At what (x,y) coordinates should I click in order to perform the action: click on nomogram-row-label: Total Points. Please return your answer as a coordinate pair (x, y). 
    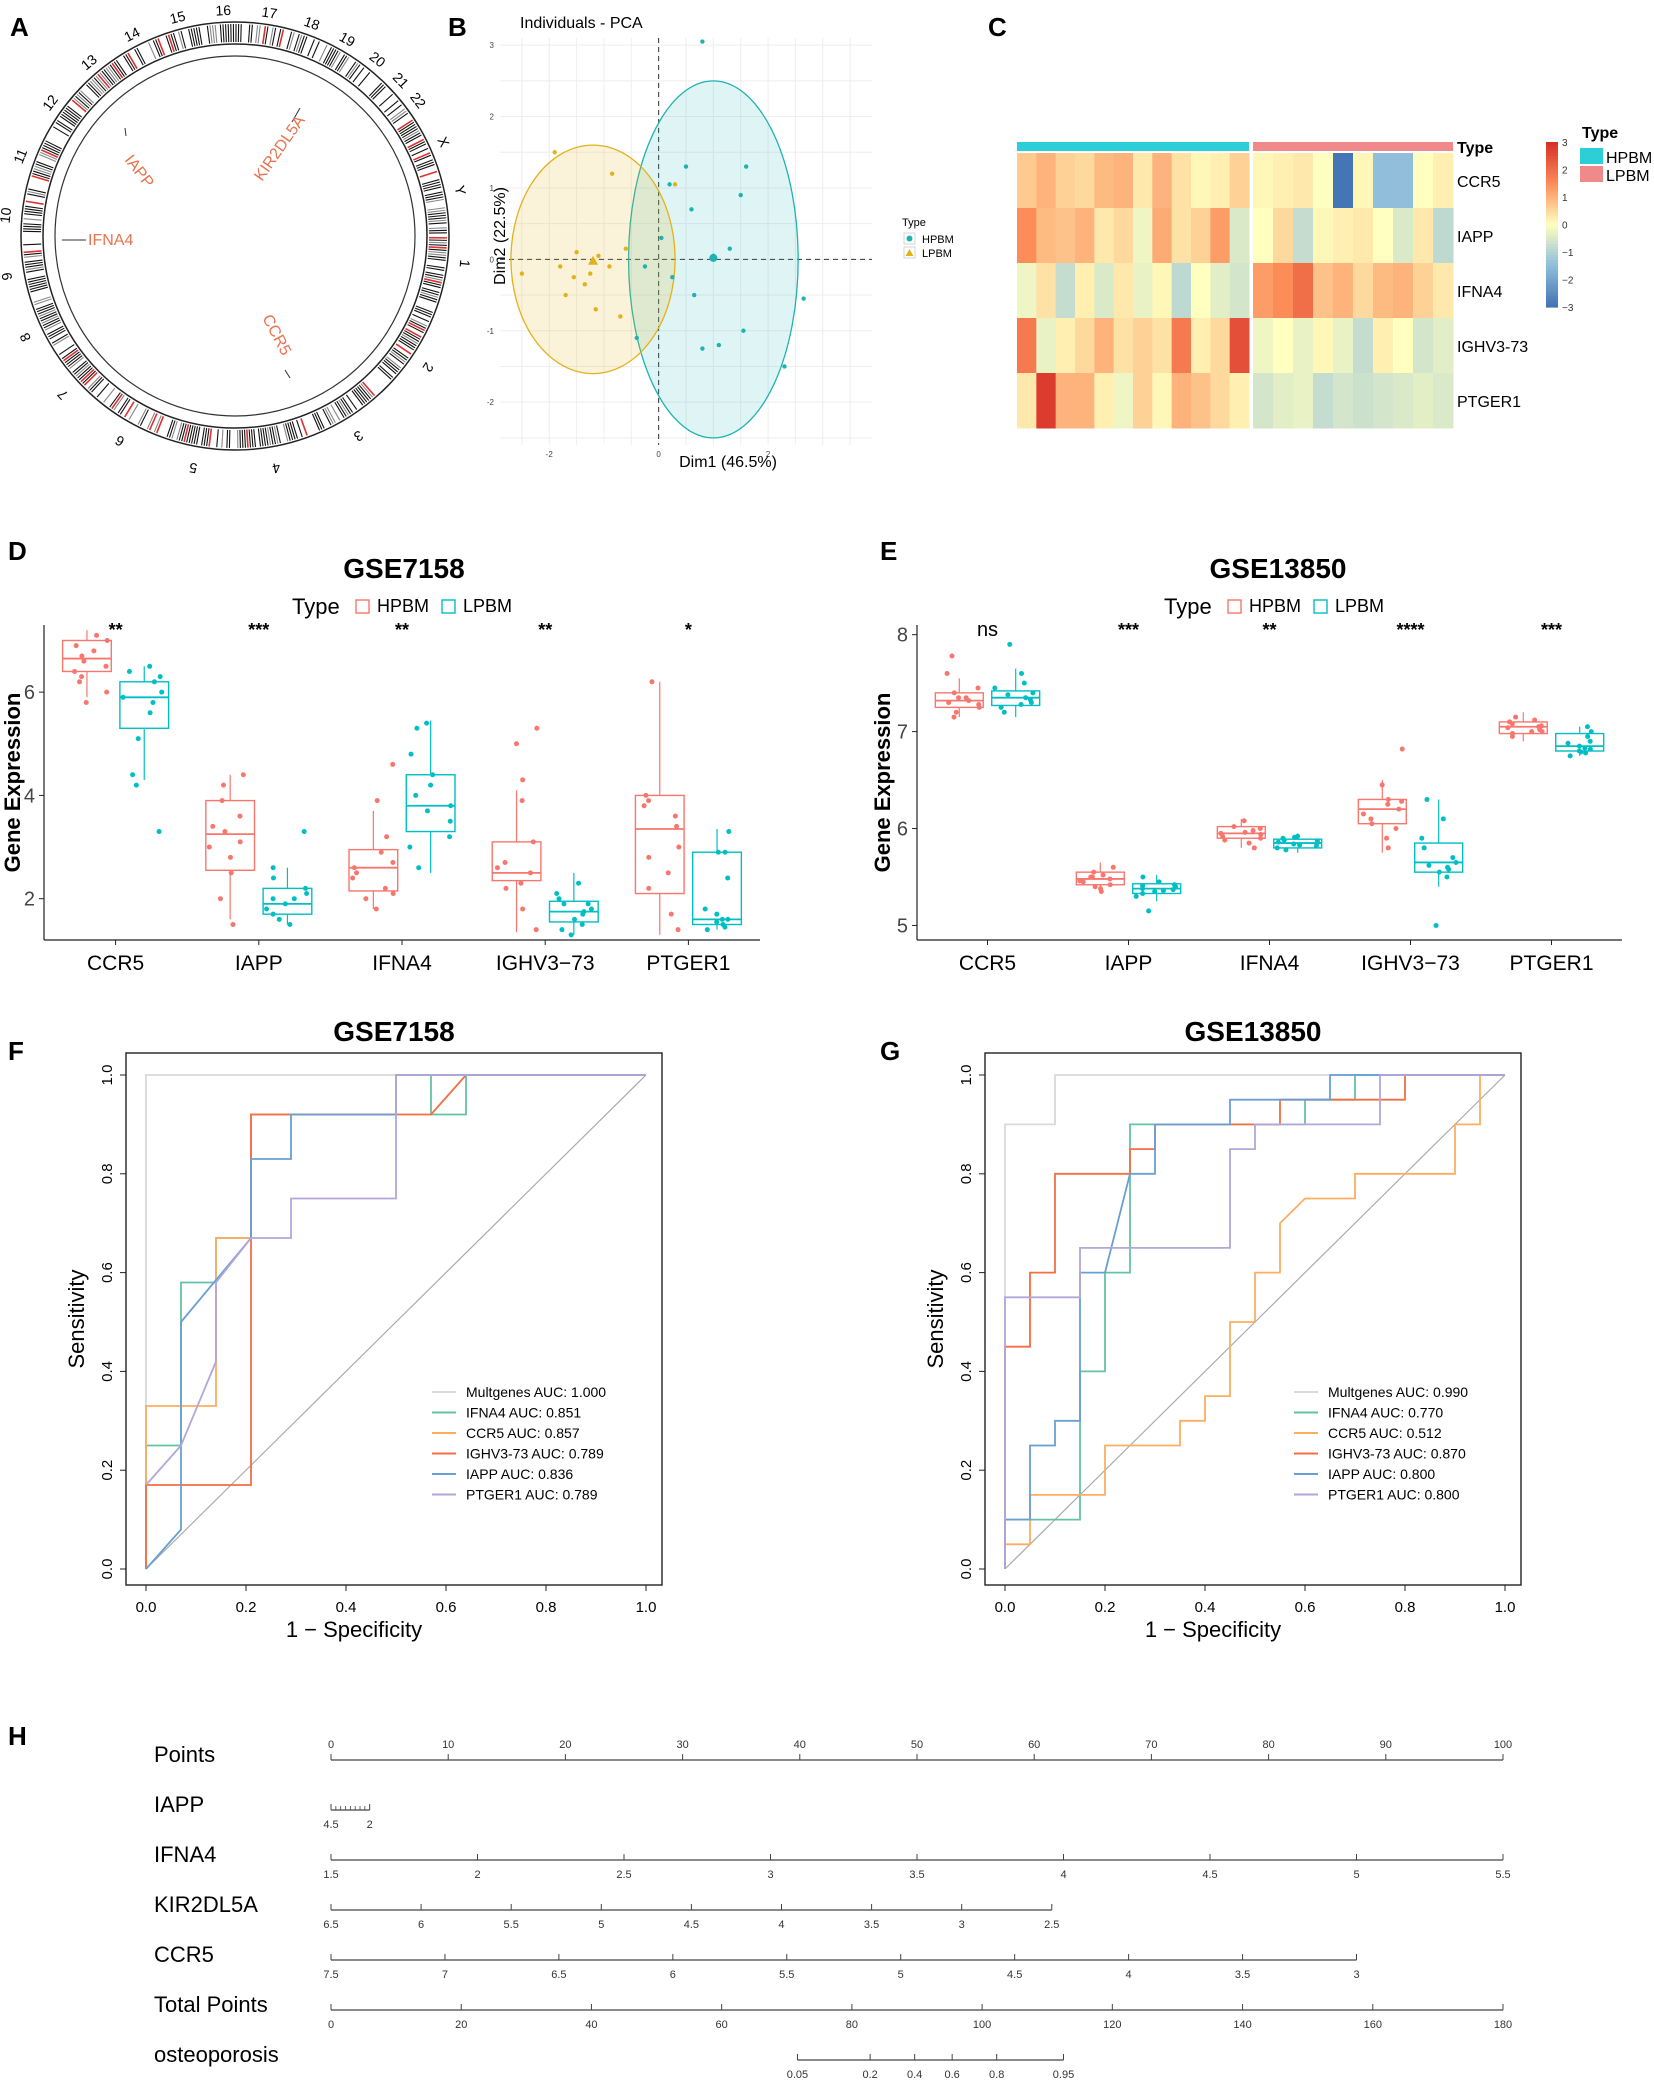
    Looking at the image, I should click on (211, 2004).